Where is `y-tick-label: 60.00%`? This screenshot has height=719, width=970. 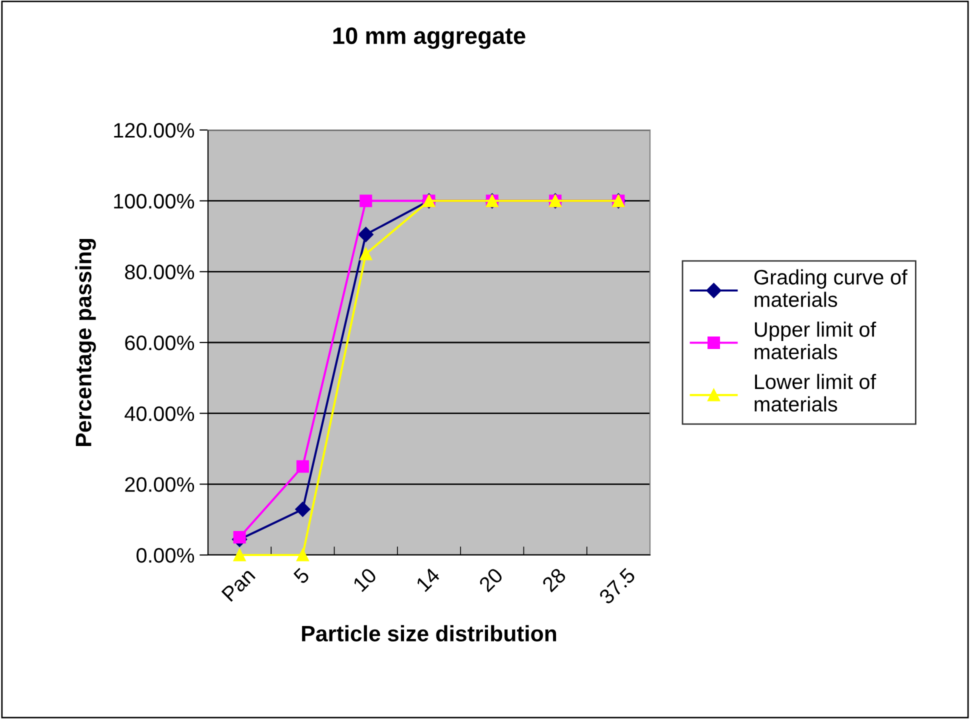
y-tick-label: 60.00% is located at coordinates (159, 343).